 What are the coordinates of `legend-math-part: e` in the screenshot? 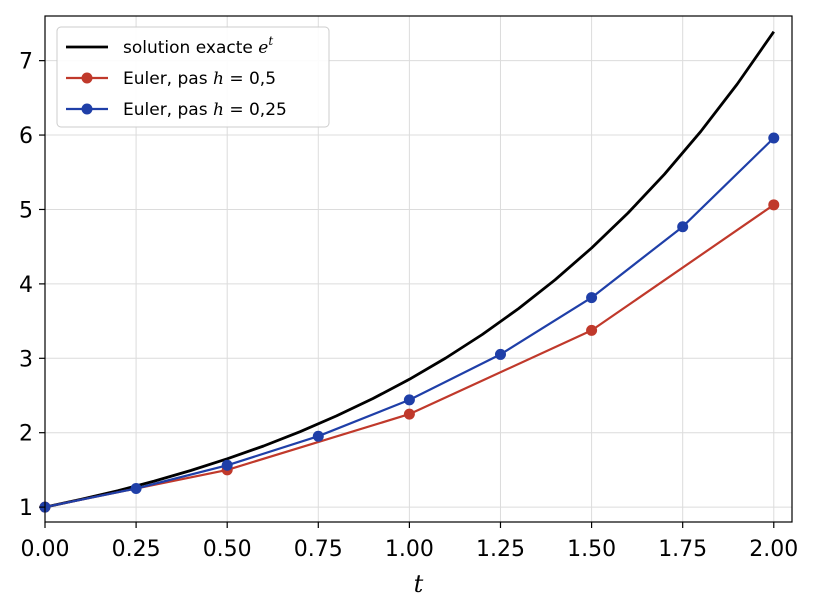 It's located at (263, 48).